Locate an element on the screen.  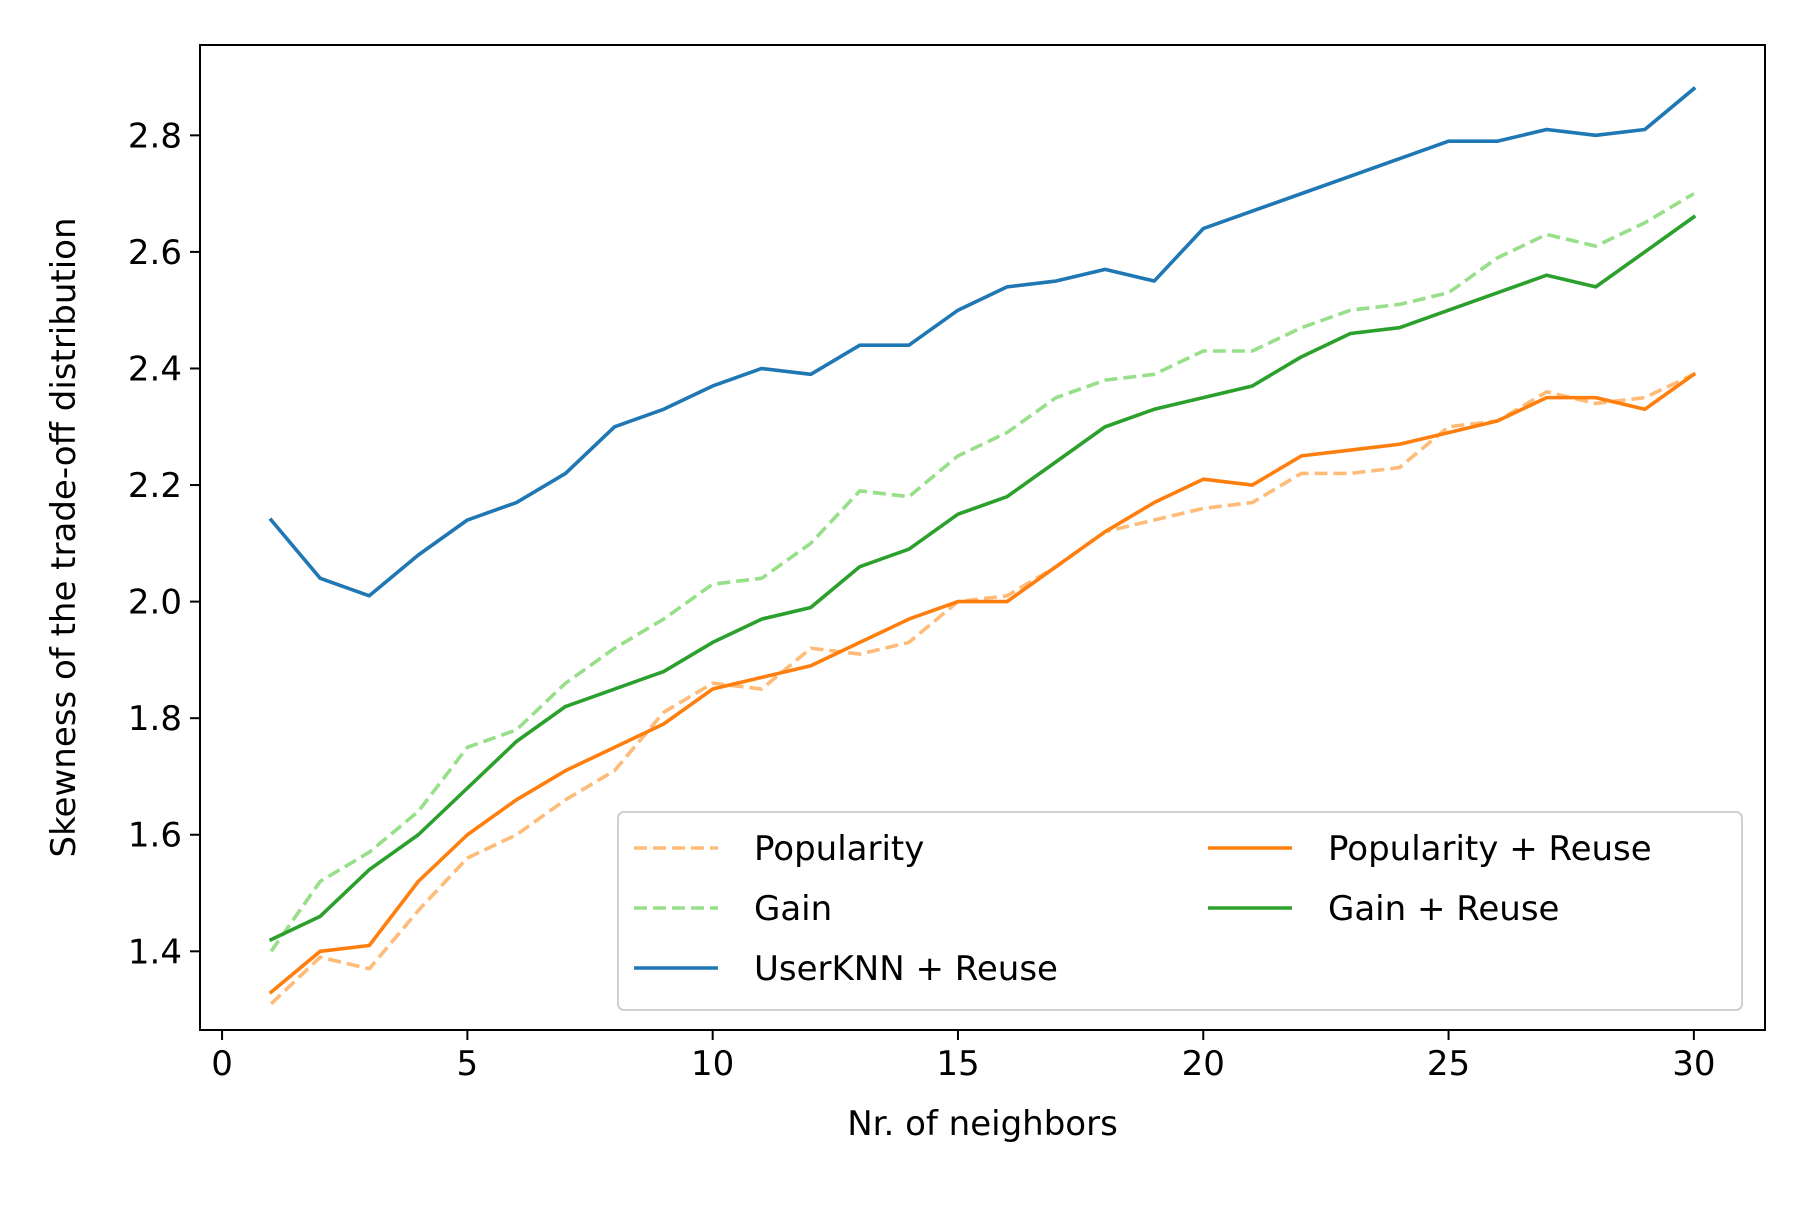
x-tick-label: 10 is located at coordinates (712, 1064).